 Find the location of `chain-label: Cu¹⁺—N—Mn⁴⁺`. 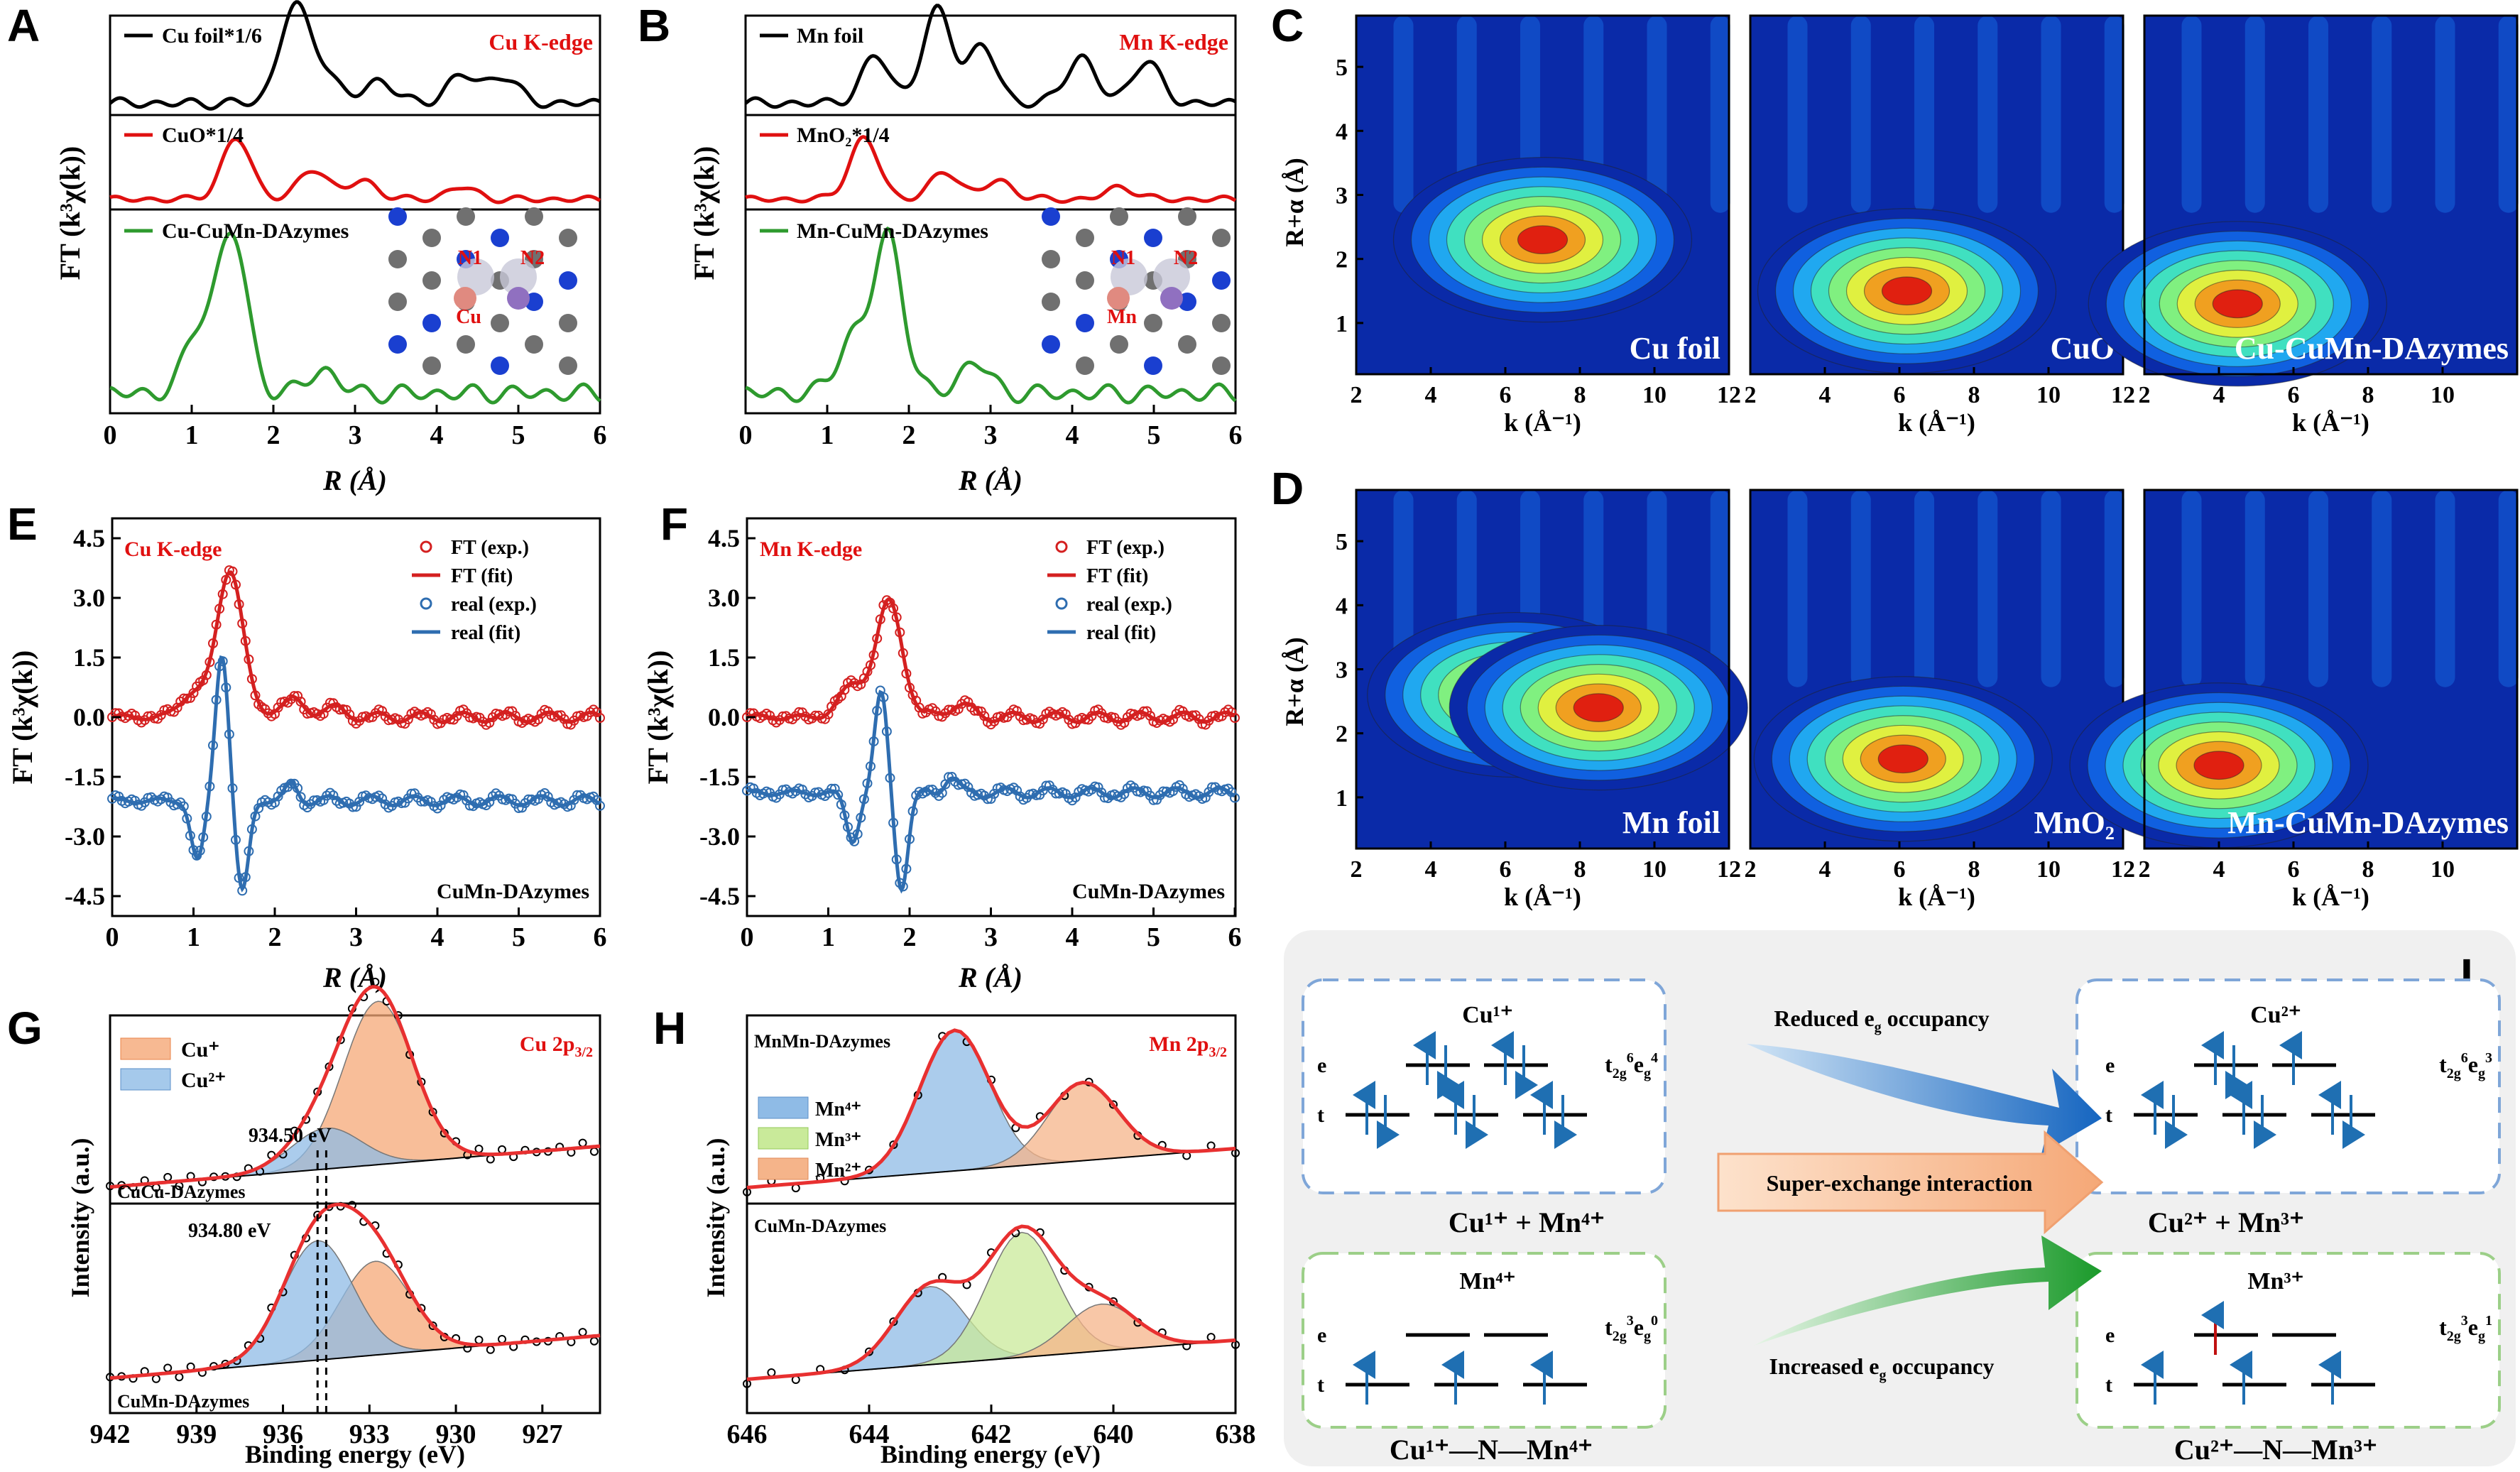

chain-label: Cu¹⁺—N—Mn⁴⁺ is located at coordinates (1491, 1450).